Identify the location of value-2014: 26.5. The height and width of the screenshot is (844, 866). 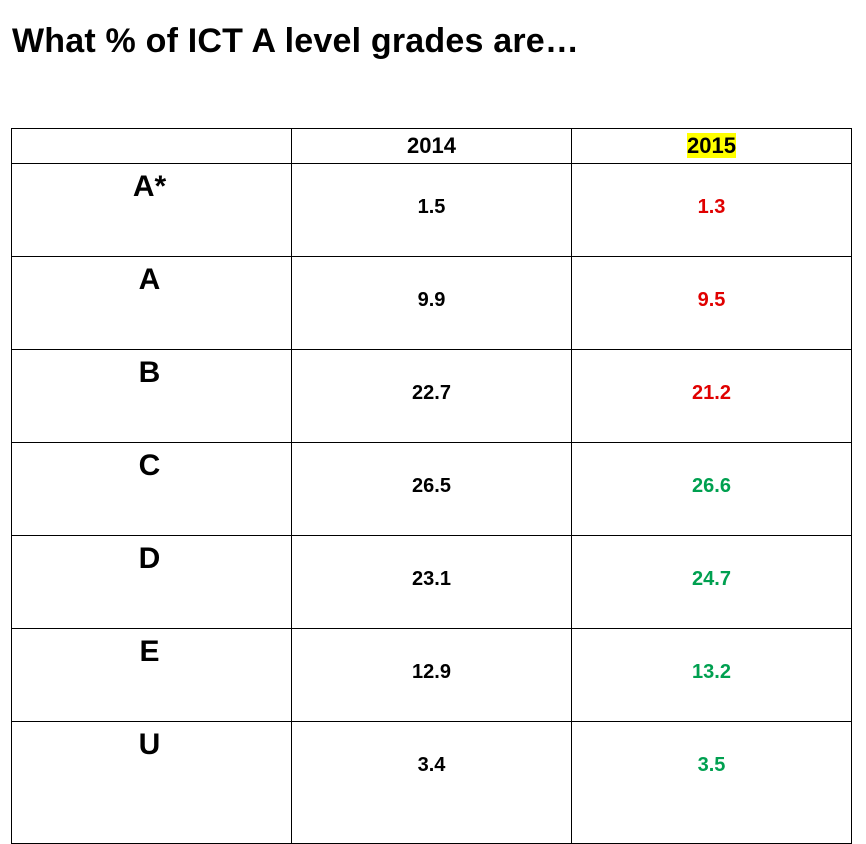
(431, 486).